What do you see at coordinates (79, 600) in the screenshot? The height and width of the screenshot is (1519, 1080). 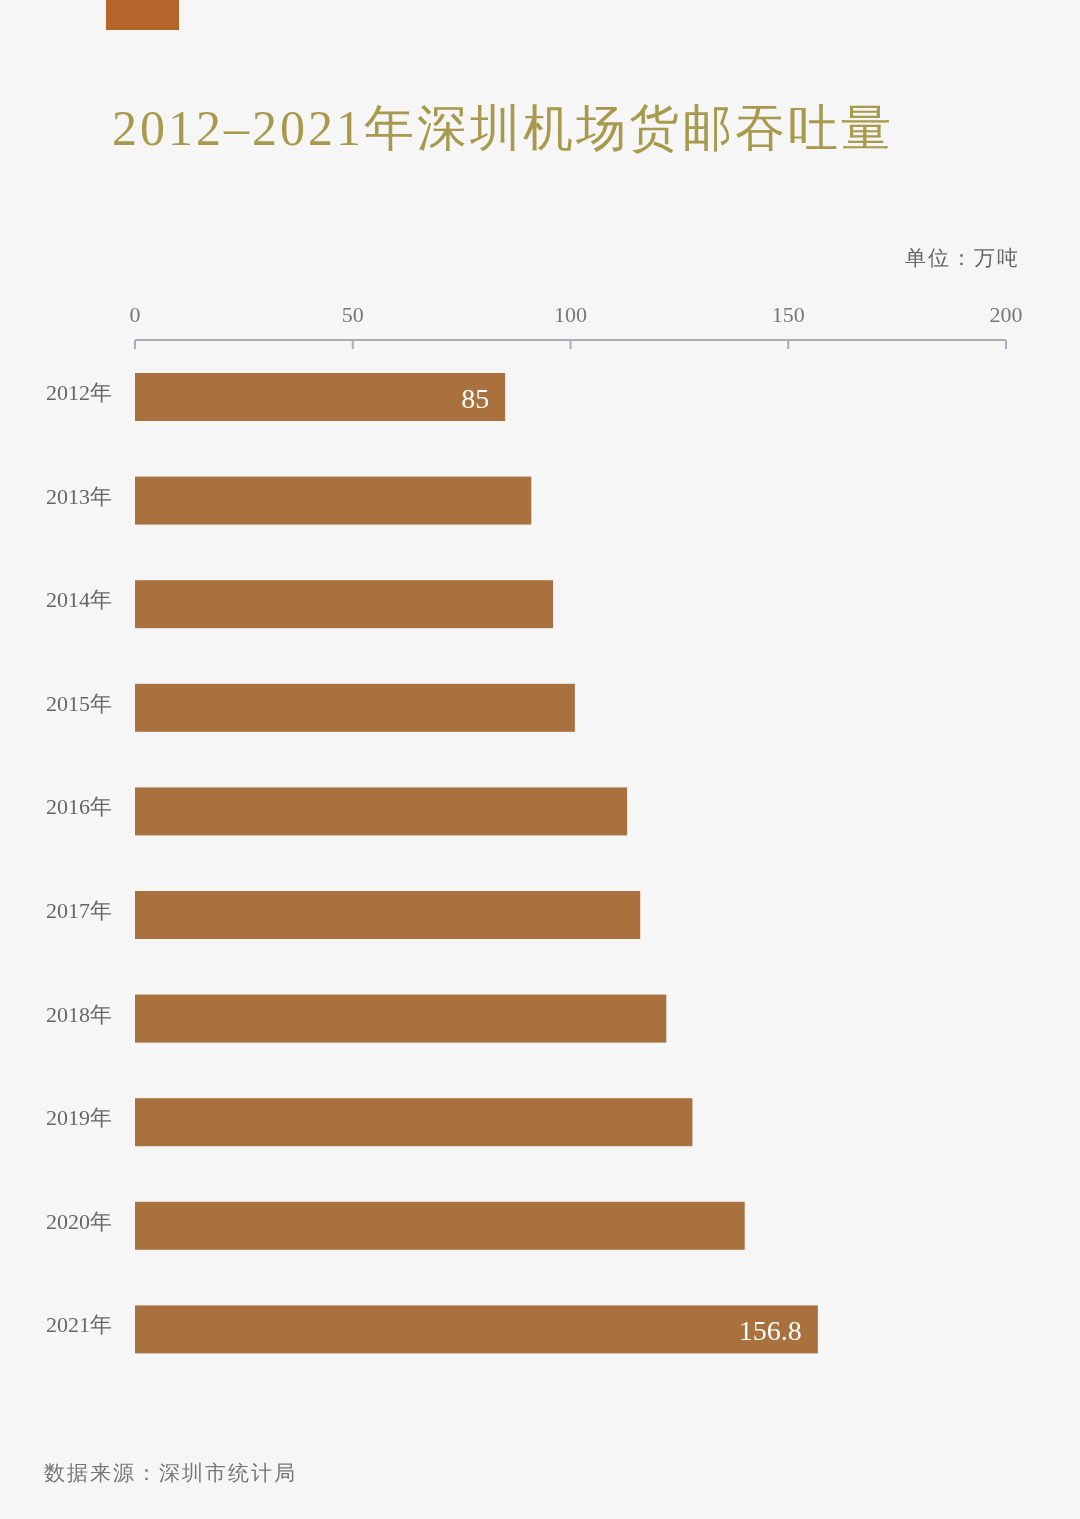 I see `y-tick-label: 2014年` at bounding box center [79, 600].